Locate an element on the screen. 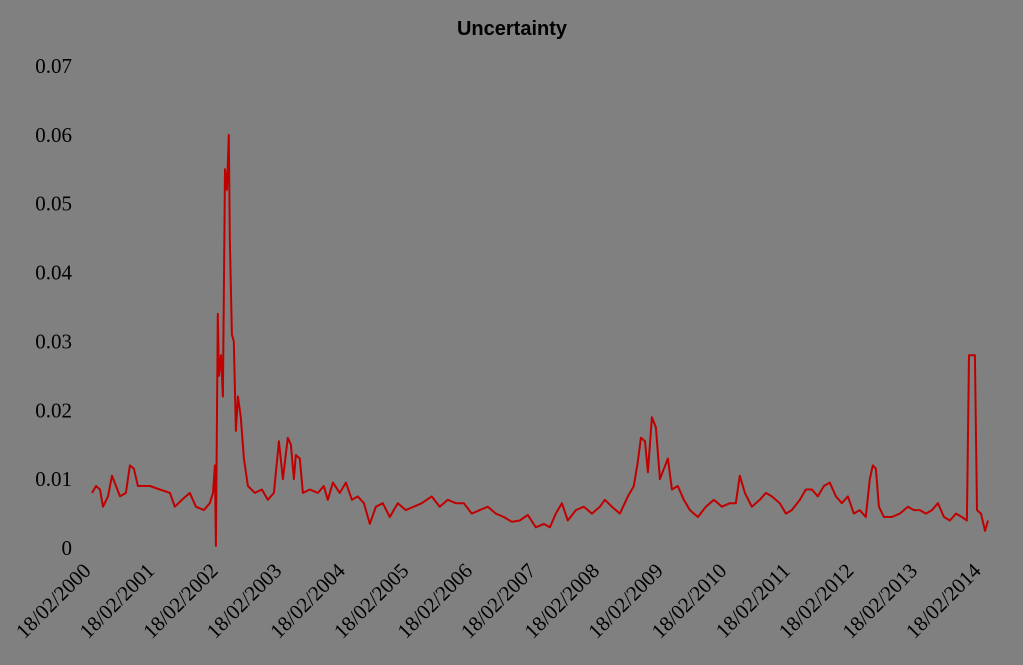 The width and height of the screenshot is (1023, 665). y-tick-label: 0.01 is located at coordinates (53, 479).